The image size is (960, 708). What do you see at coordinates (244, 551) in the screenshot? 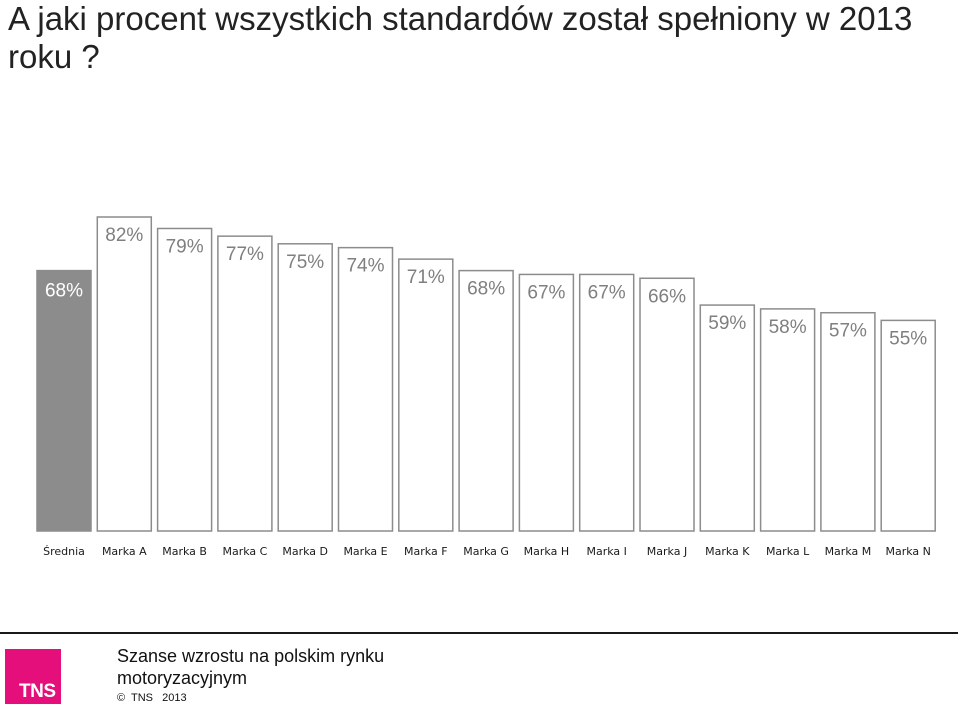
I see `category-label: Marka C` at bounding box center [244, 551].